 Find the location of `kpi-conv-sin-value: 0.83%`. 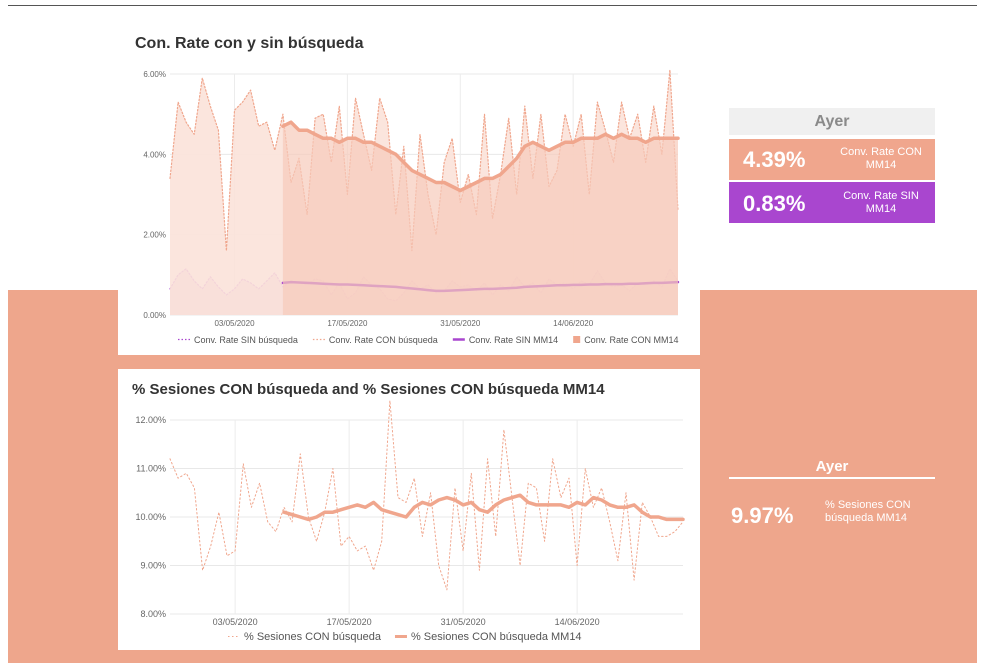

kpi-conv-sin-value: 0.83% is located at coordinates (774, 203).